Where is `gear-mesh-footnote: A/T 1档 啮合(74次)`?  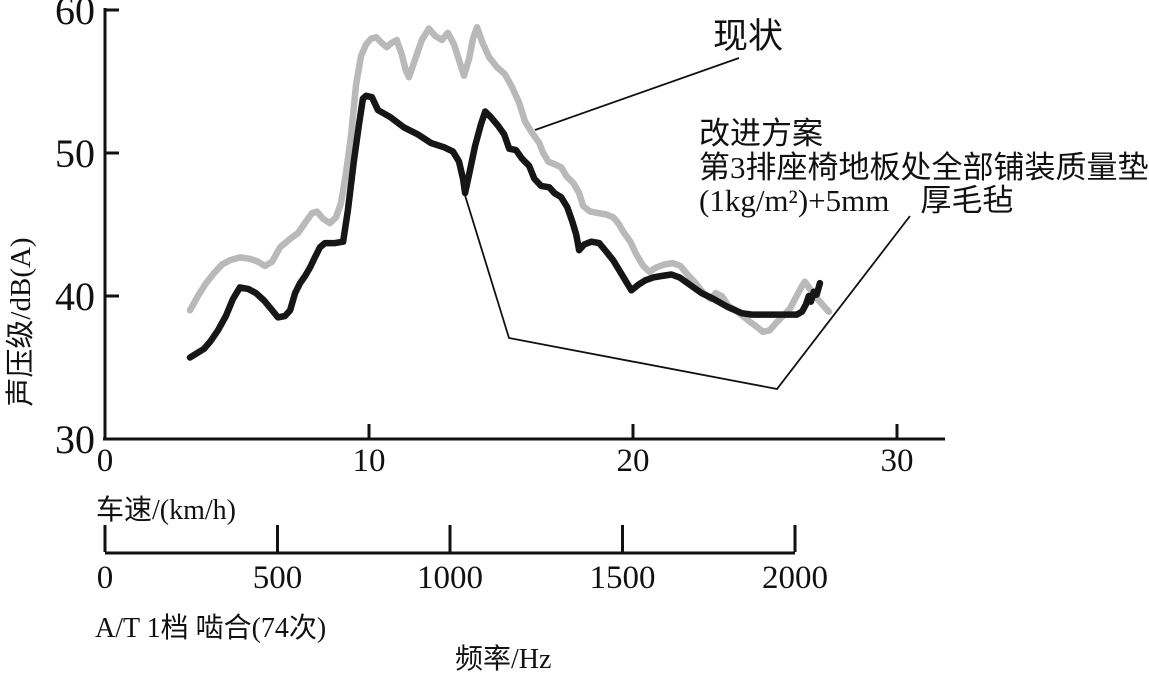 gear-mesh-footnote: A/T 1档 啮合(74次) is located at coordinates (210, 628).